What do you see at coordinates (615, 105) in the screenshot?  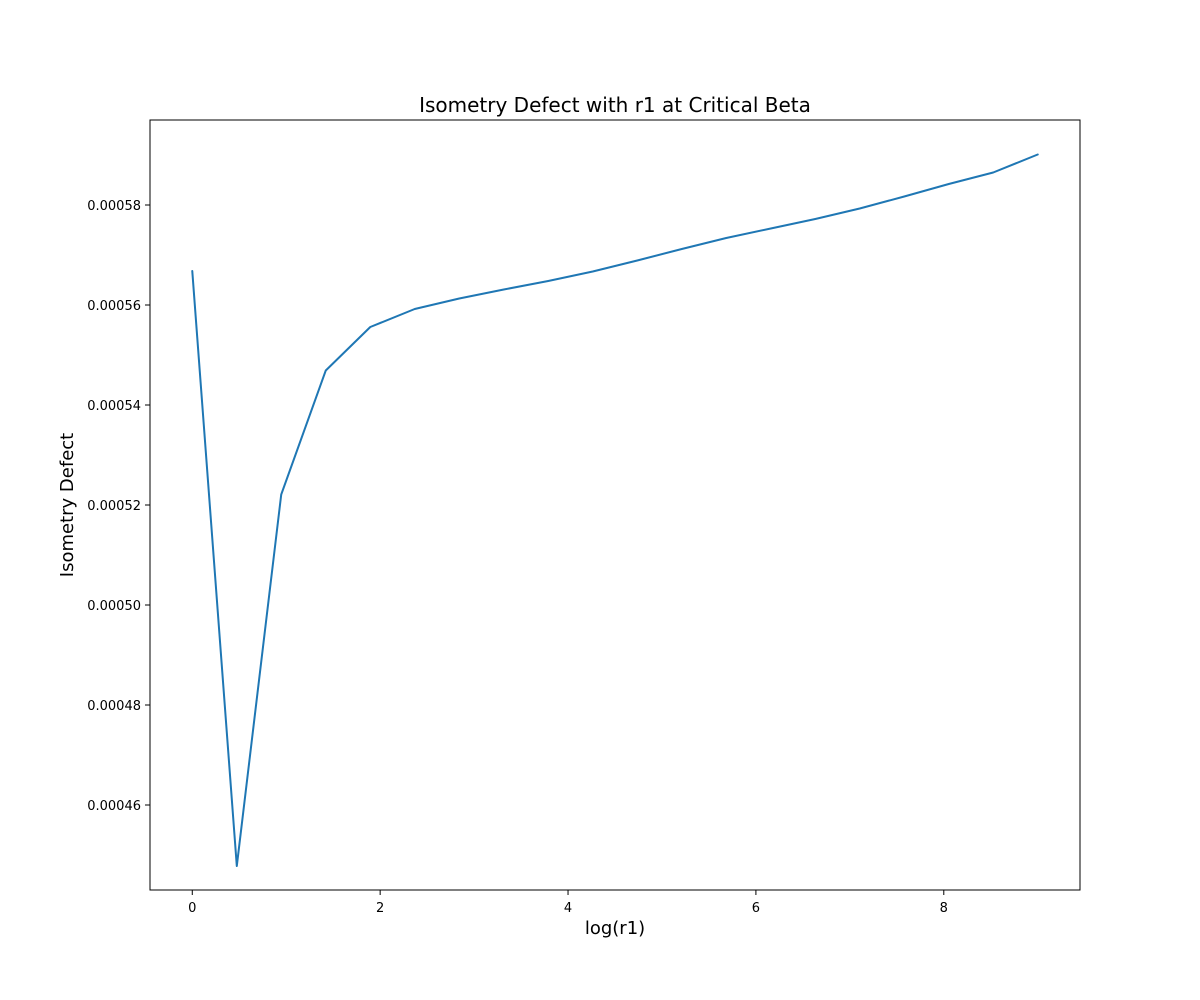 I see `chart-title: Isometry Defect with r1 at Critical Beta` at bounding box center [615, 105].